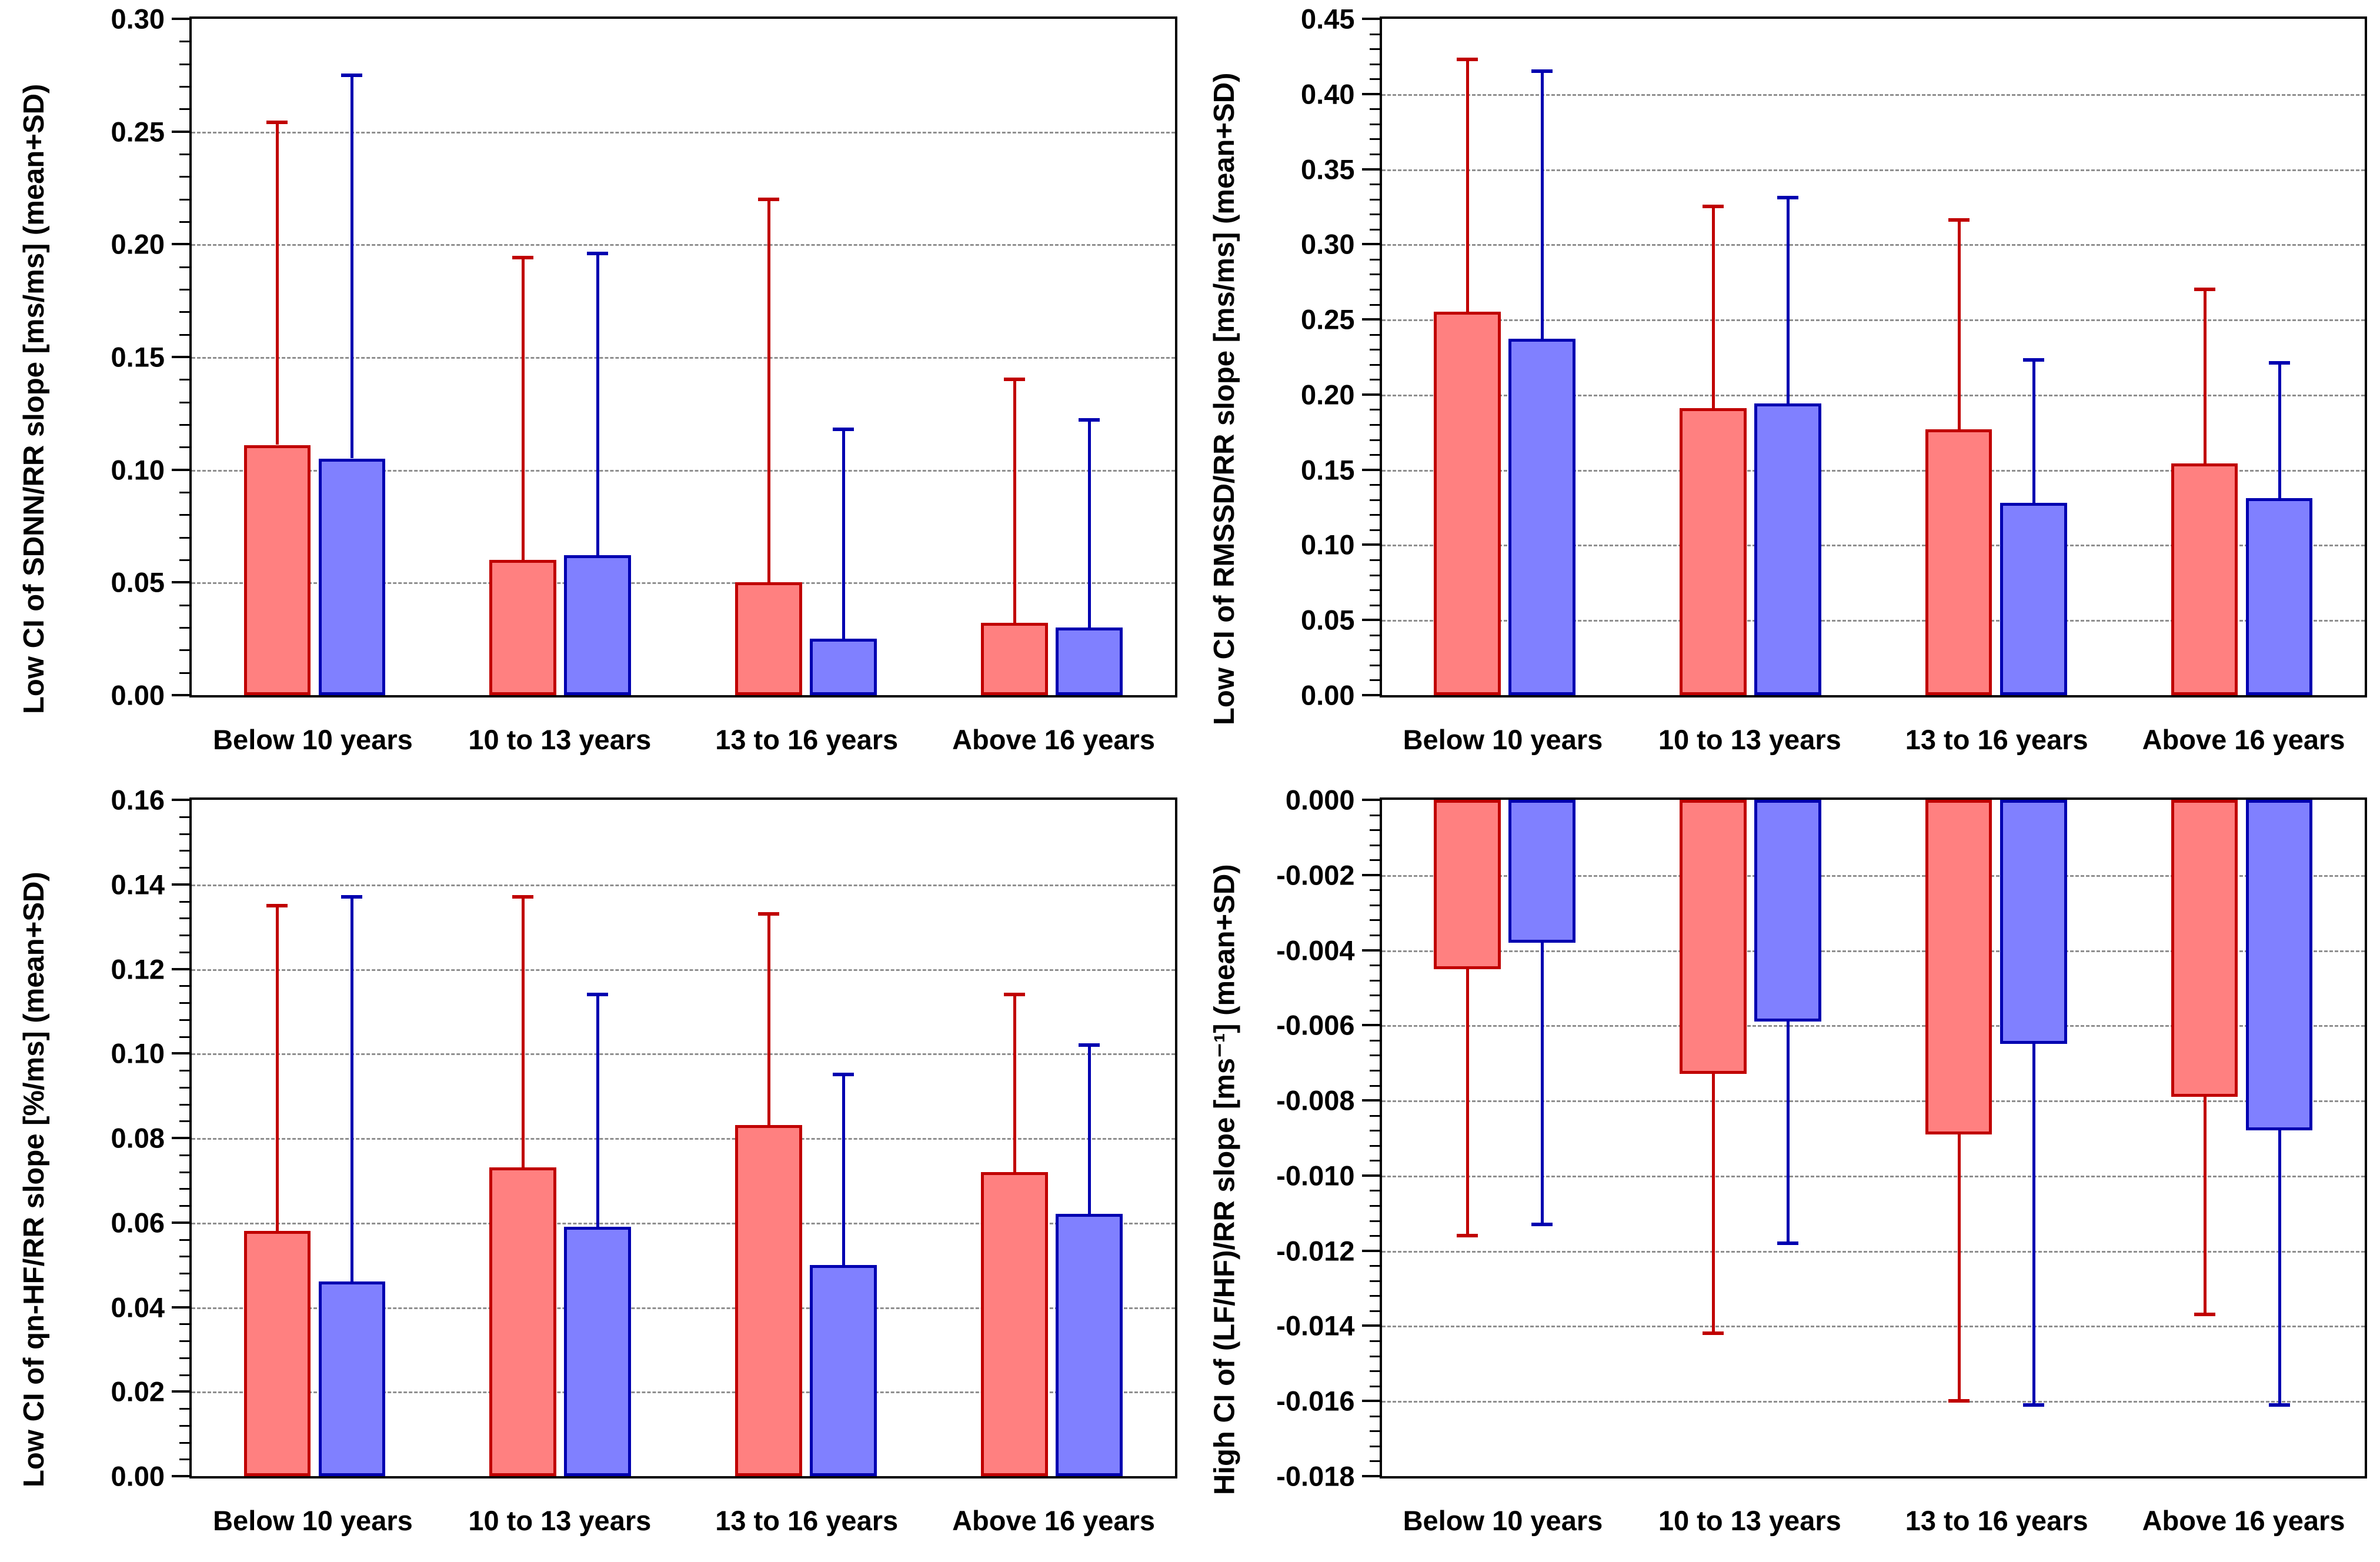 The height and width of the screenshot is (1562, 2380). I want to click on y-tick-label: 0.30, so click(1328, 244).